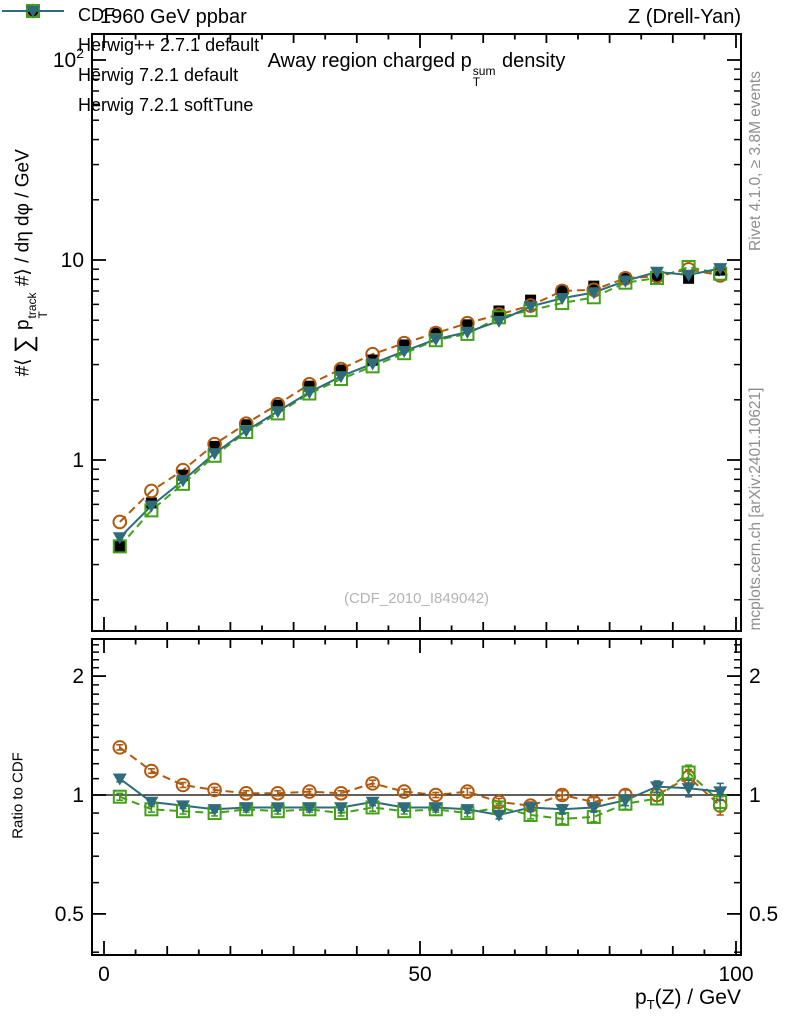 This screenshot has width=786, height=1024. I want to click on y-label-part: #⟨, so click(23, 365).